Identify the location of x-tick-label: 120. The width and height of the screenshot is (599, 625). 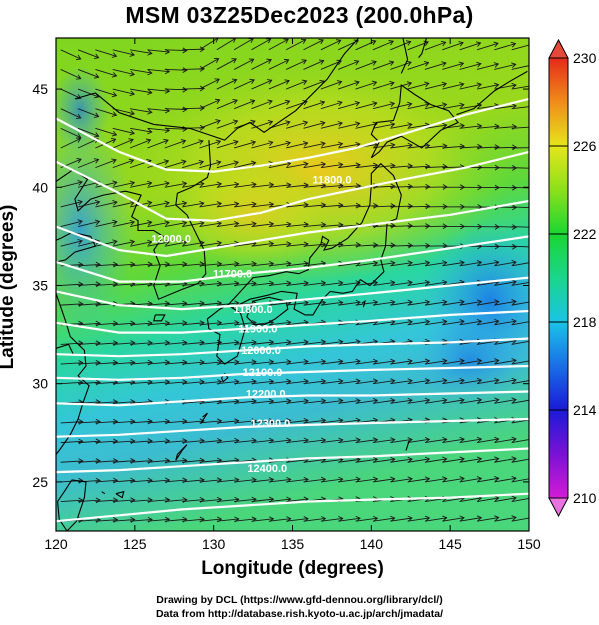
(56, 544).